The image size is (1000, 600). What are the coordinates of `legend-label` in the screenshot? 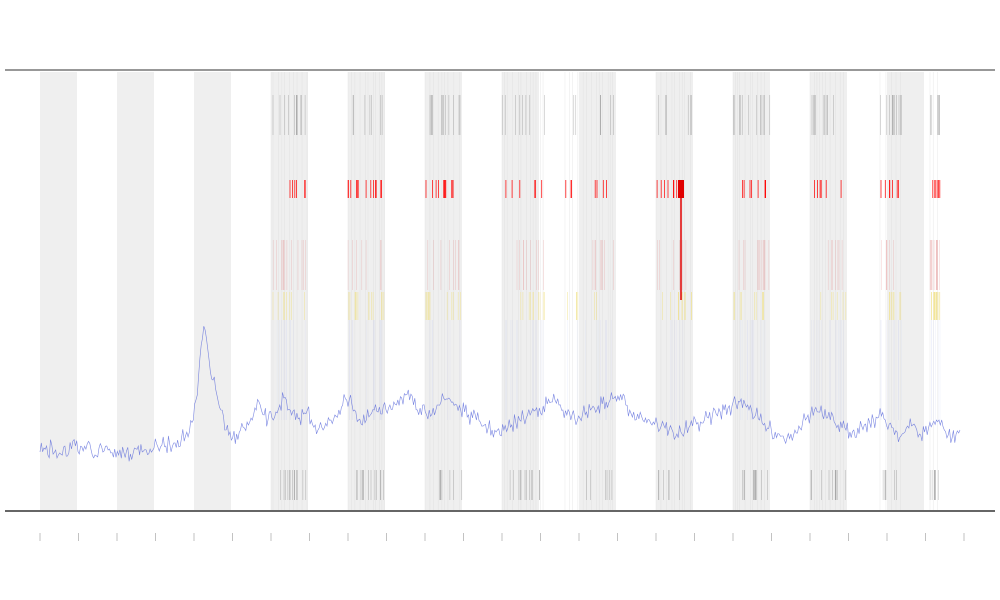 It's located at (33, 486).